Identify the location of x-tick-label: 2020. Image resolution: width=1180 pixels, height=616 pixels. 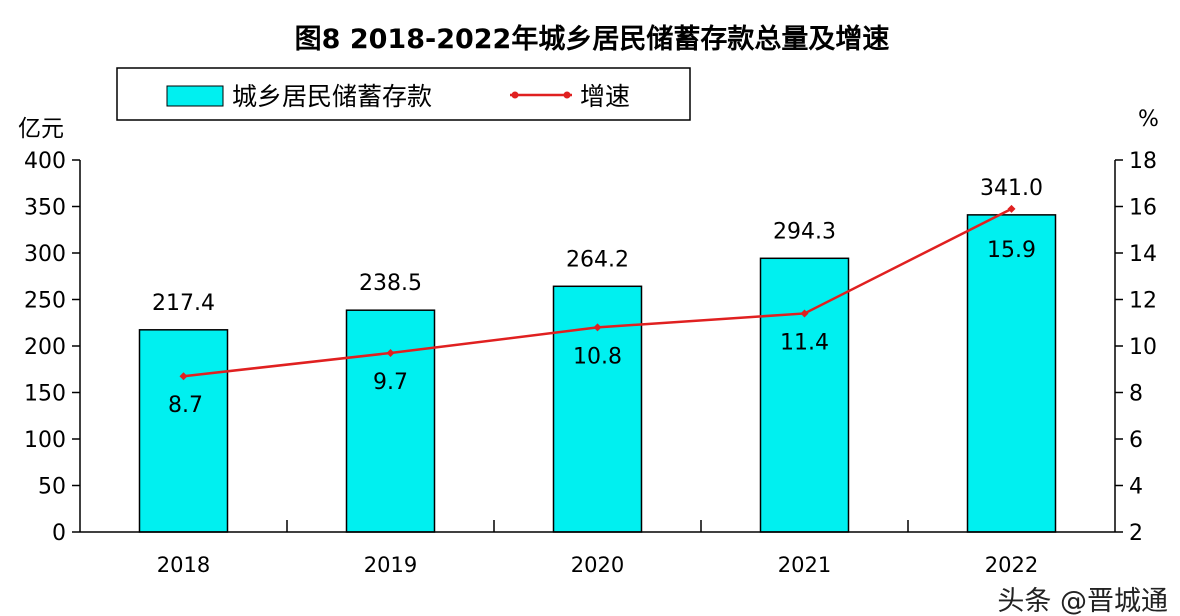
(597, 565).